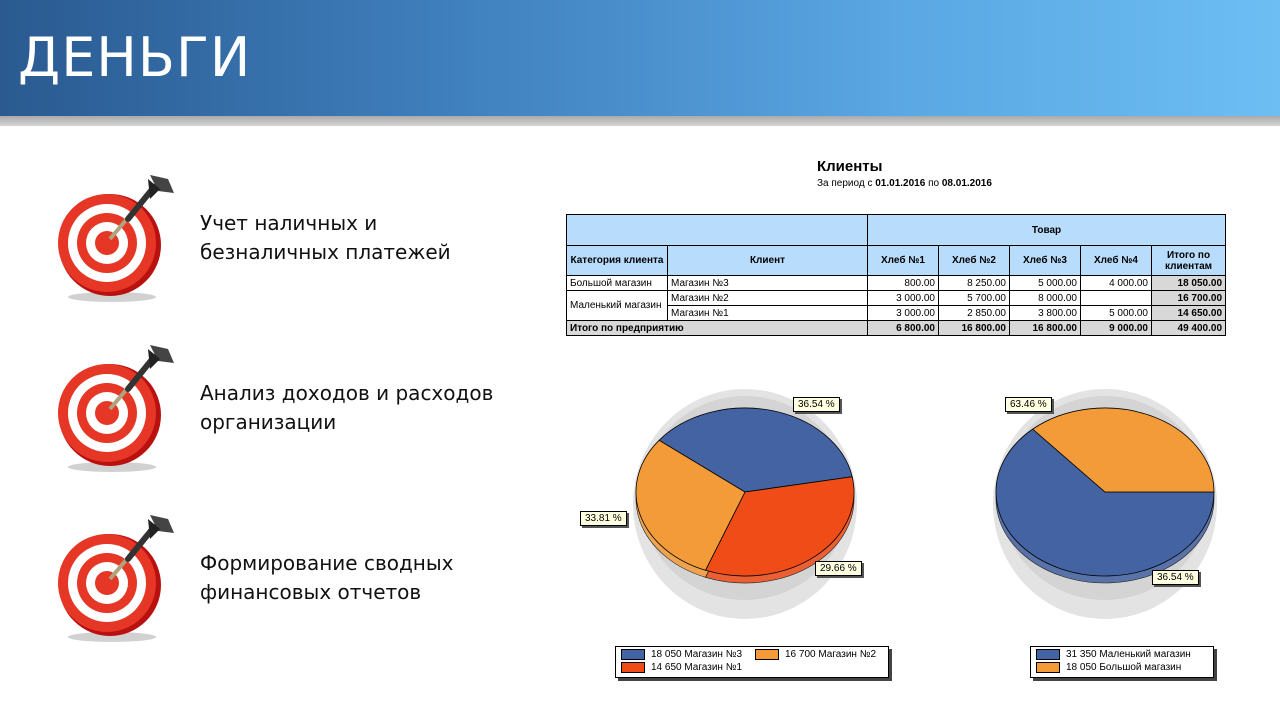 The height and width of the screenshot is (720, 1280). What do you see at coordinates (327, 563) in the screenshot?
I see `feature-text: Формирование сводных` at bounding box center [327, 563].